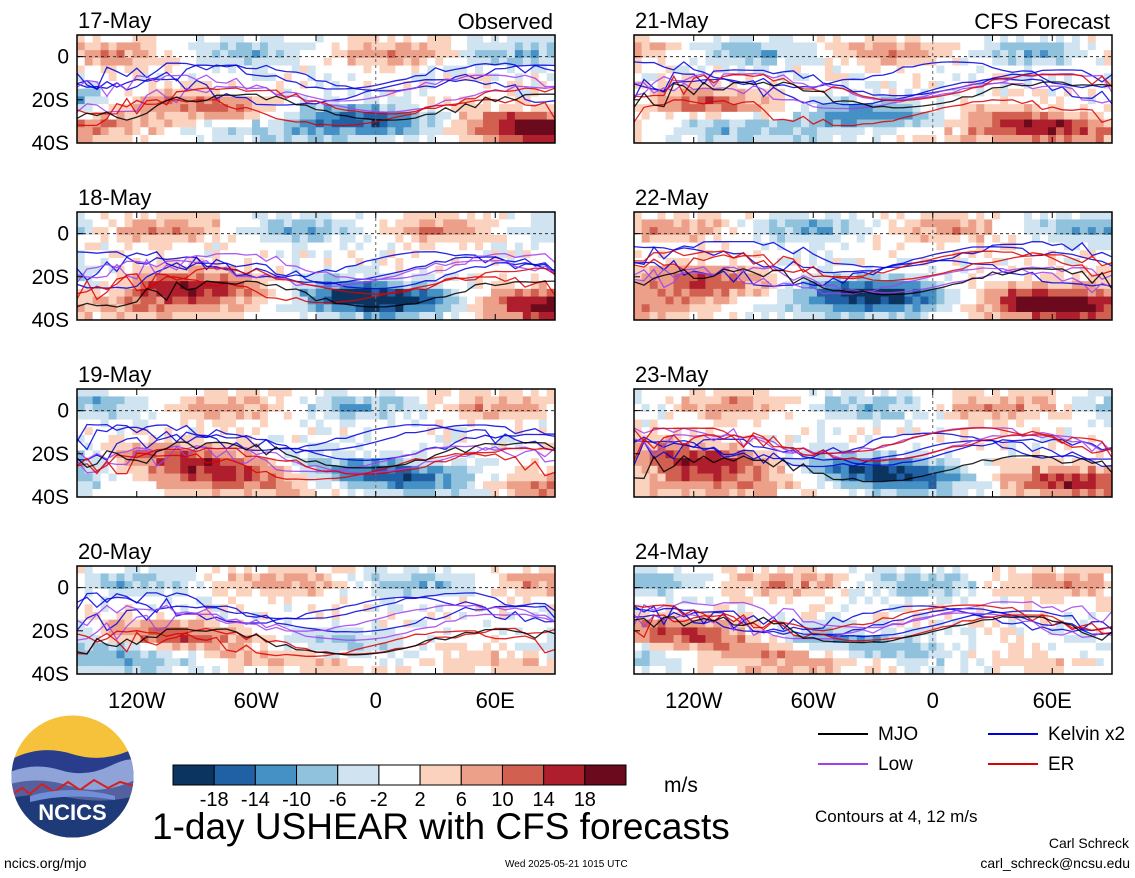 The height and width of the screenshot is (878, 1135). I want to click on panel-22-may: 22-May, so click(873, 253).